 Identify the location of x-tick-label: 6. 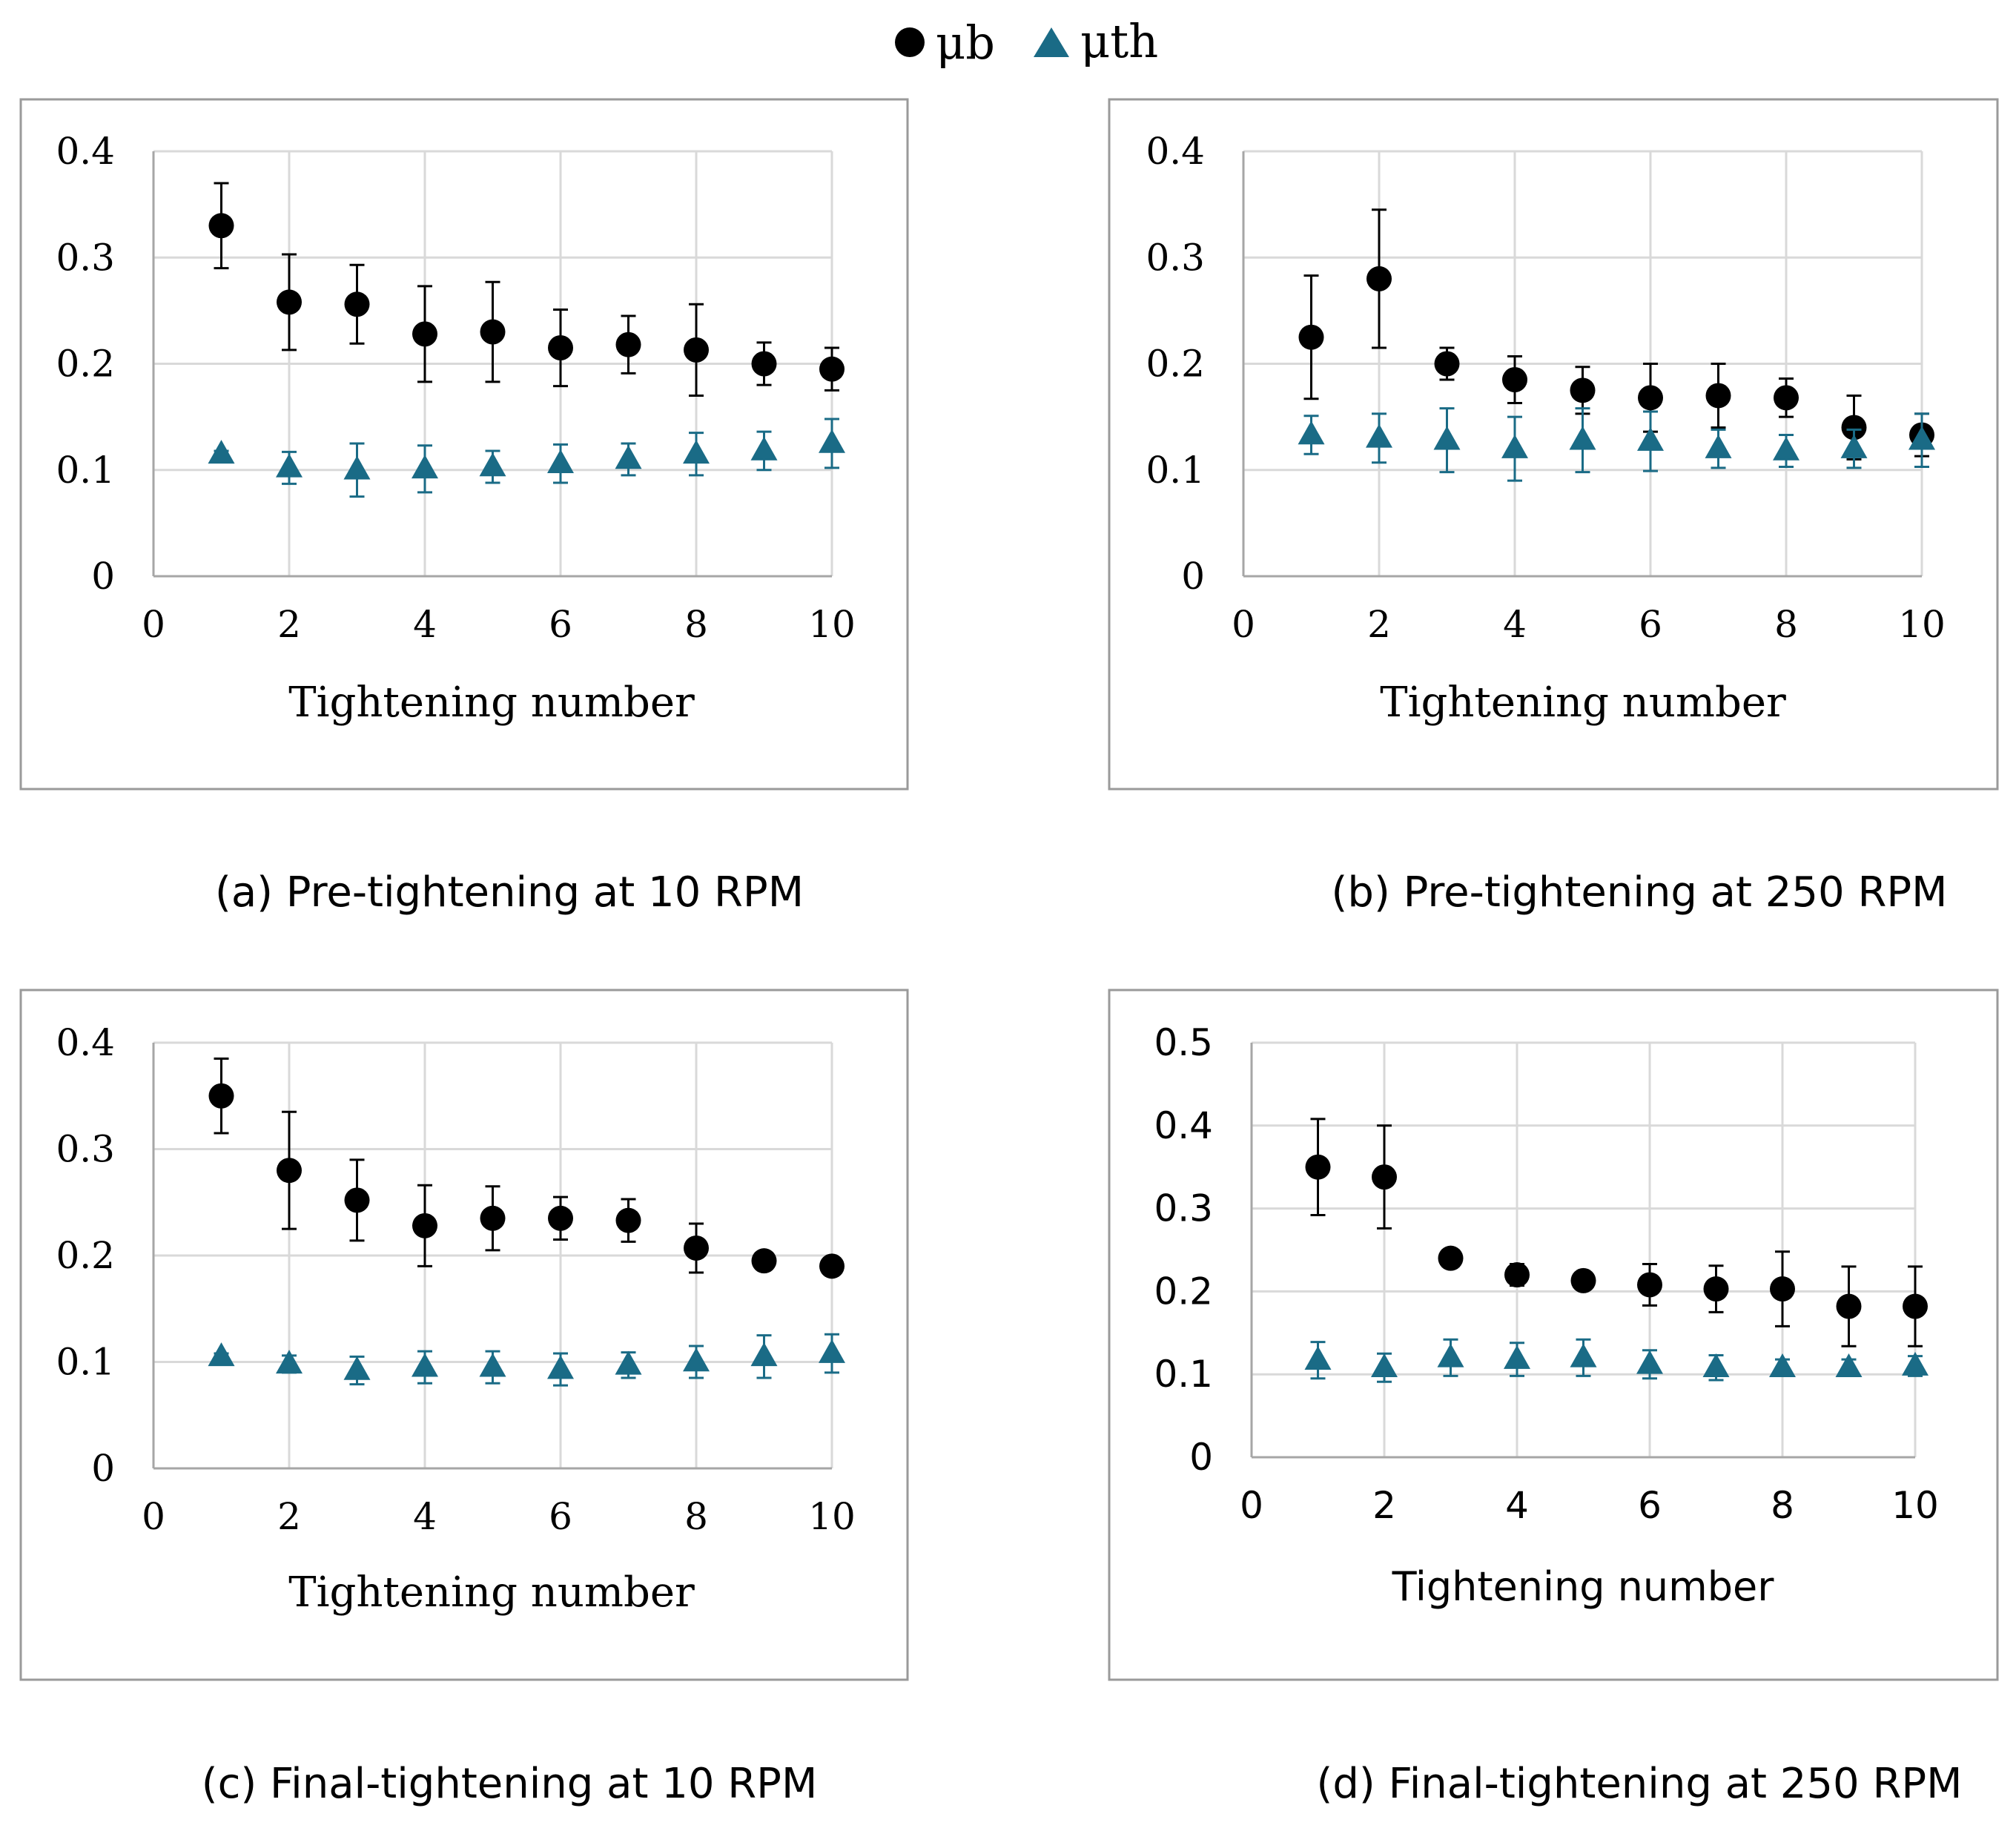
(1650, 1505).